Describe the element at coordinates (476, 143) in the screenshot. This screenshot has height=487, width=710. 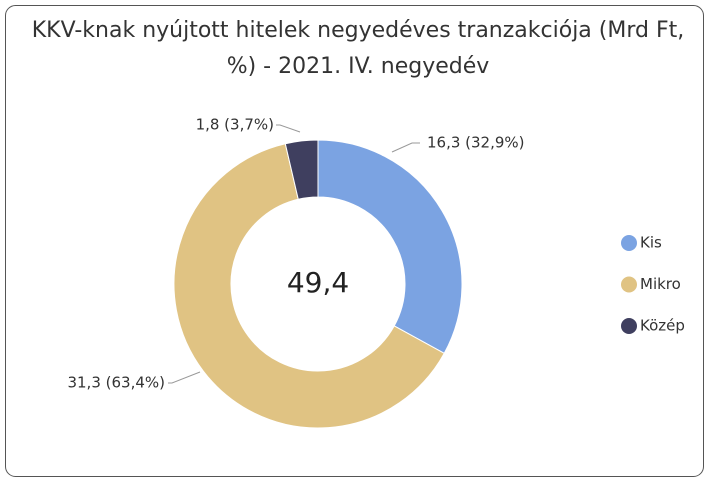
I see `data-label: 16,3 (32,9%)` at that location.